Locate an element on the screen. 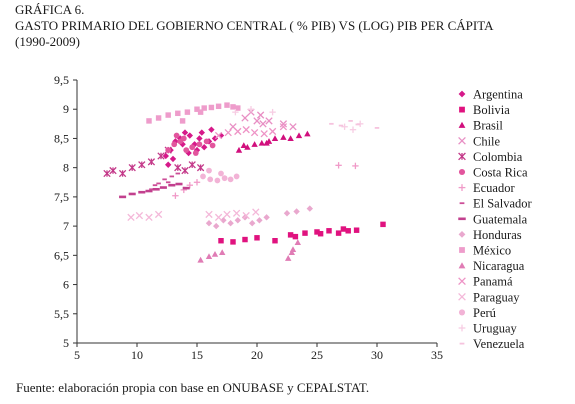 This screenshot has height=404, width=575. legend-label-brasil: Brasil is located at coordinates (488, 126).